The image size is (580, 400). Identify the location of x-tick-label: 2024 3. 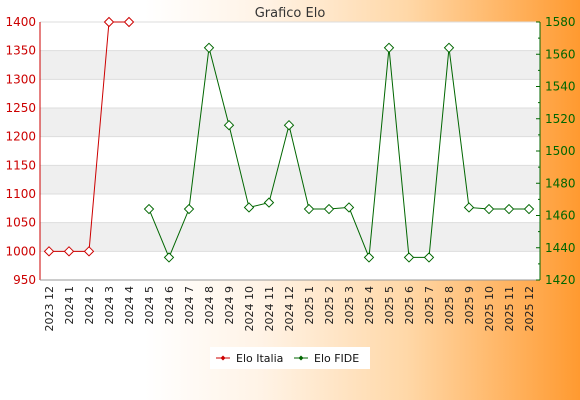
(109, 305).